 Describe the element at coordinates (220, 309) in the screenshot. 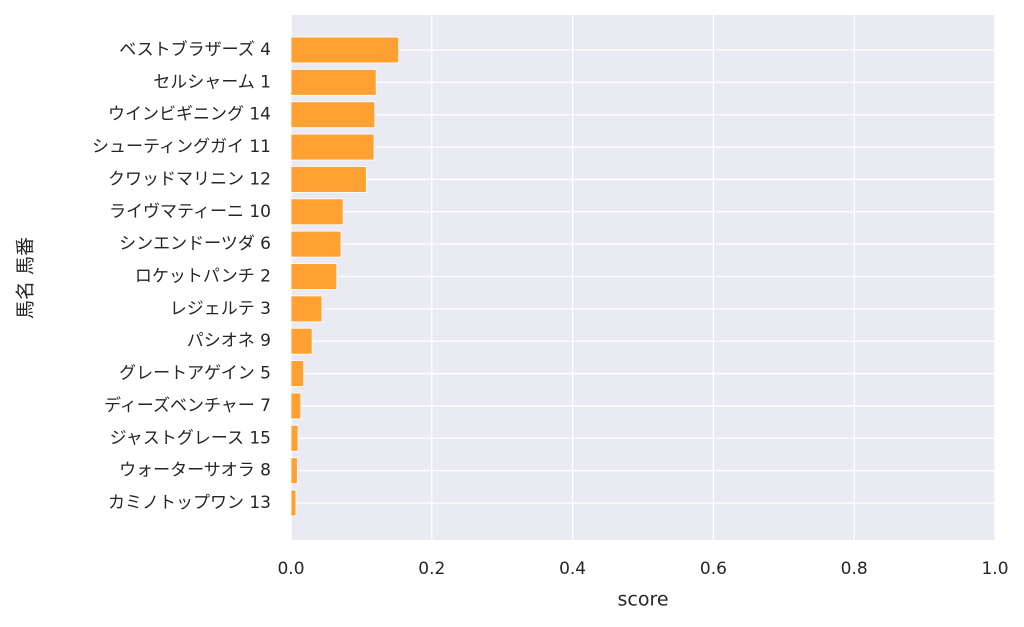

I see `y-tick-label: レジェルテ 3` at that location.